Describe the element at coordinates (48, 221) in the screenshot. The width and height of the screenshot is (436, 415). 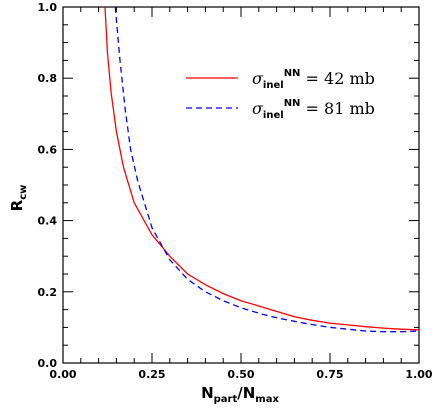
I see `y-tick-label: 0.4` at that location.